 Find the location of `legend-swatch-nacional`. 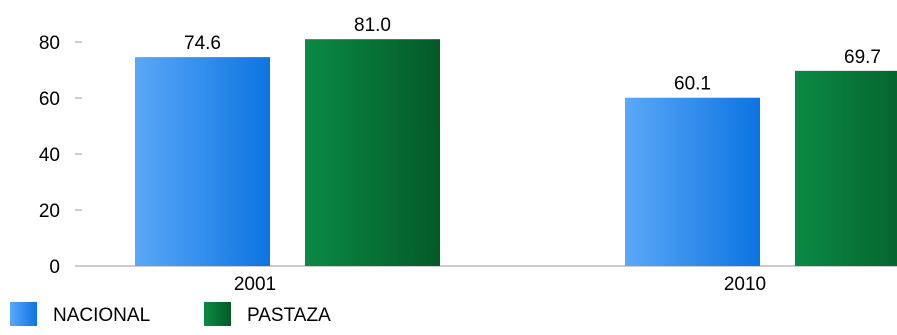

legend-swatch-nacional is located at coordinates (23, 314).